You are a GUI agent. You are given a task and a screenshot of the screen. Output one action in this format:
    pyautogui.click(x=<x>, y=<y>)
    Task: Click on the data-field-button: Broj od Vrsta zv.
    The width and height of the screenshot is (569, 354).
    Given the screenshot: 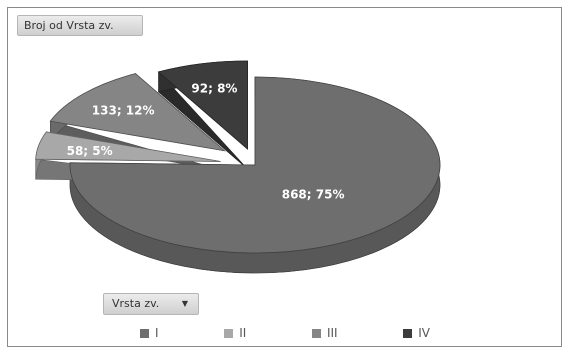 What is the action you would take?
    pyautogui.click(x=80, y=25)
    